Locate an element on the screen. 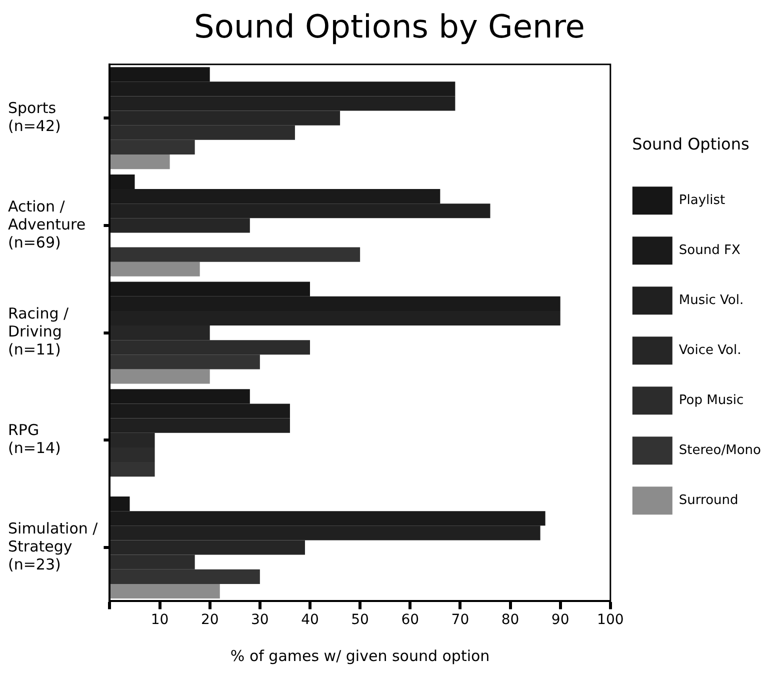  legend-label: Playlist is located at coordinates (702, 200).